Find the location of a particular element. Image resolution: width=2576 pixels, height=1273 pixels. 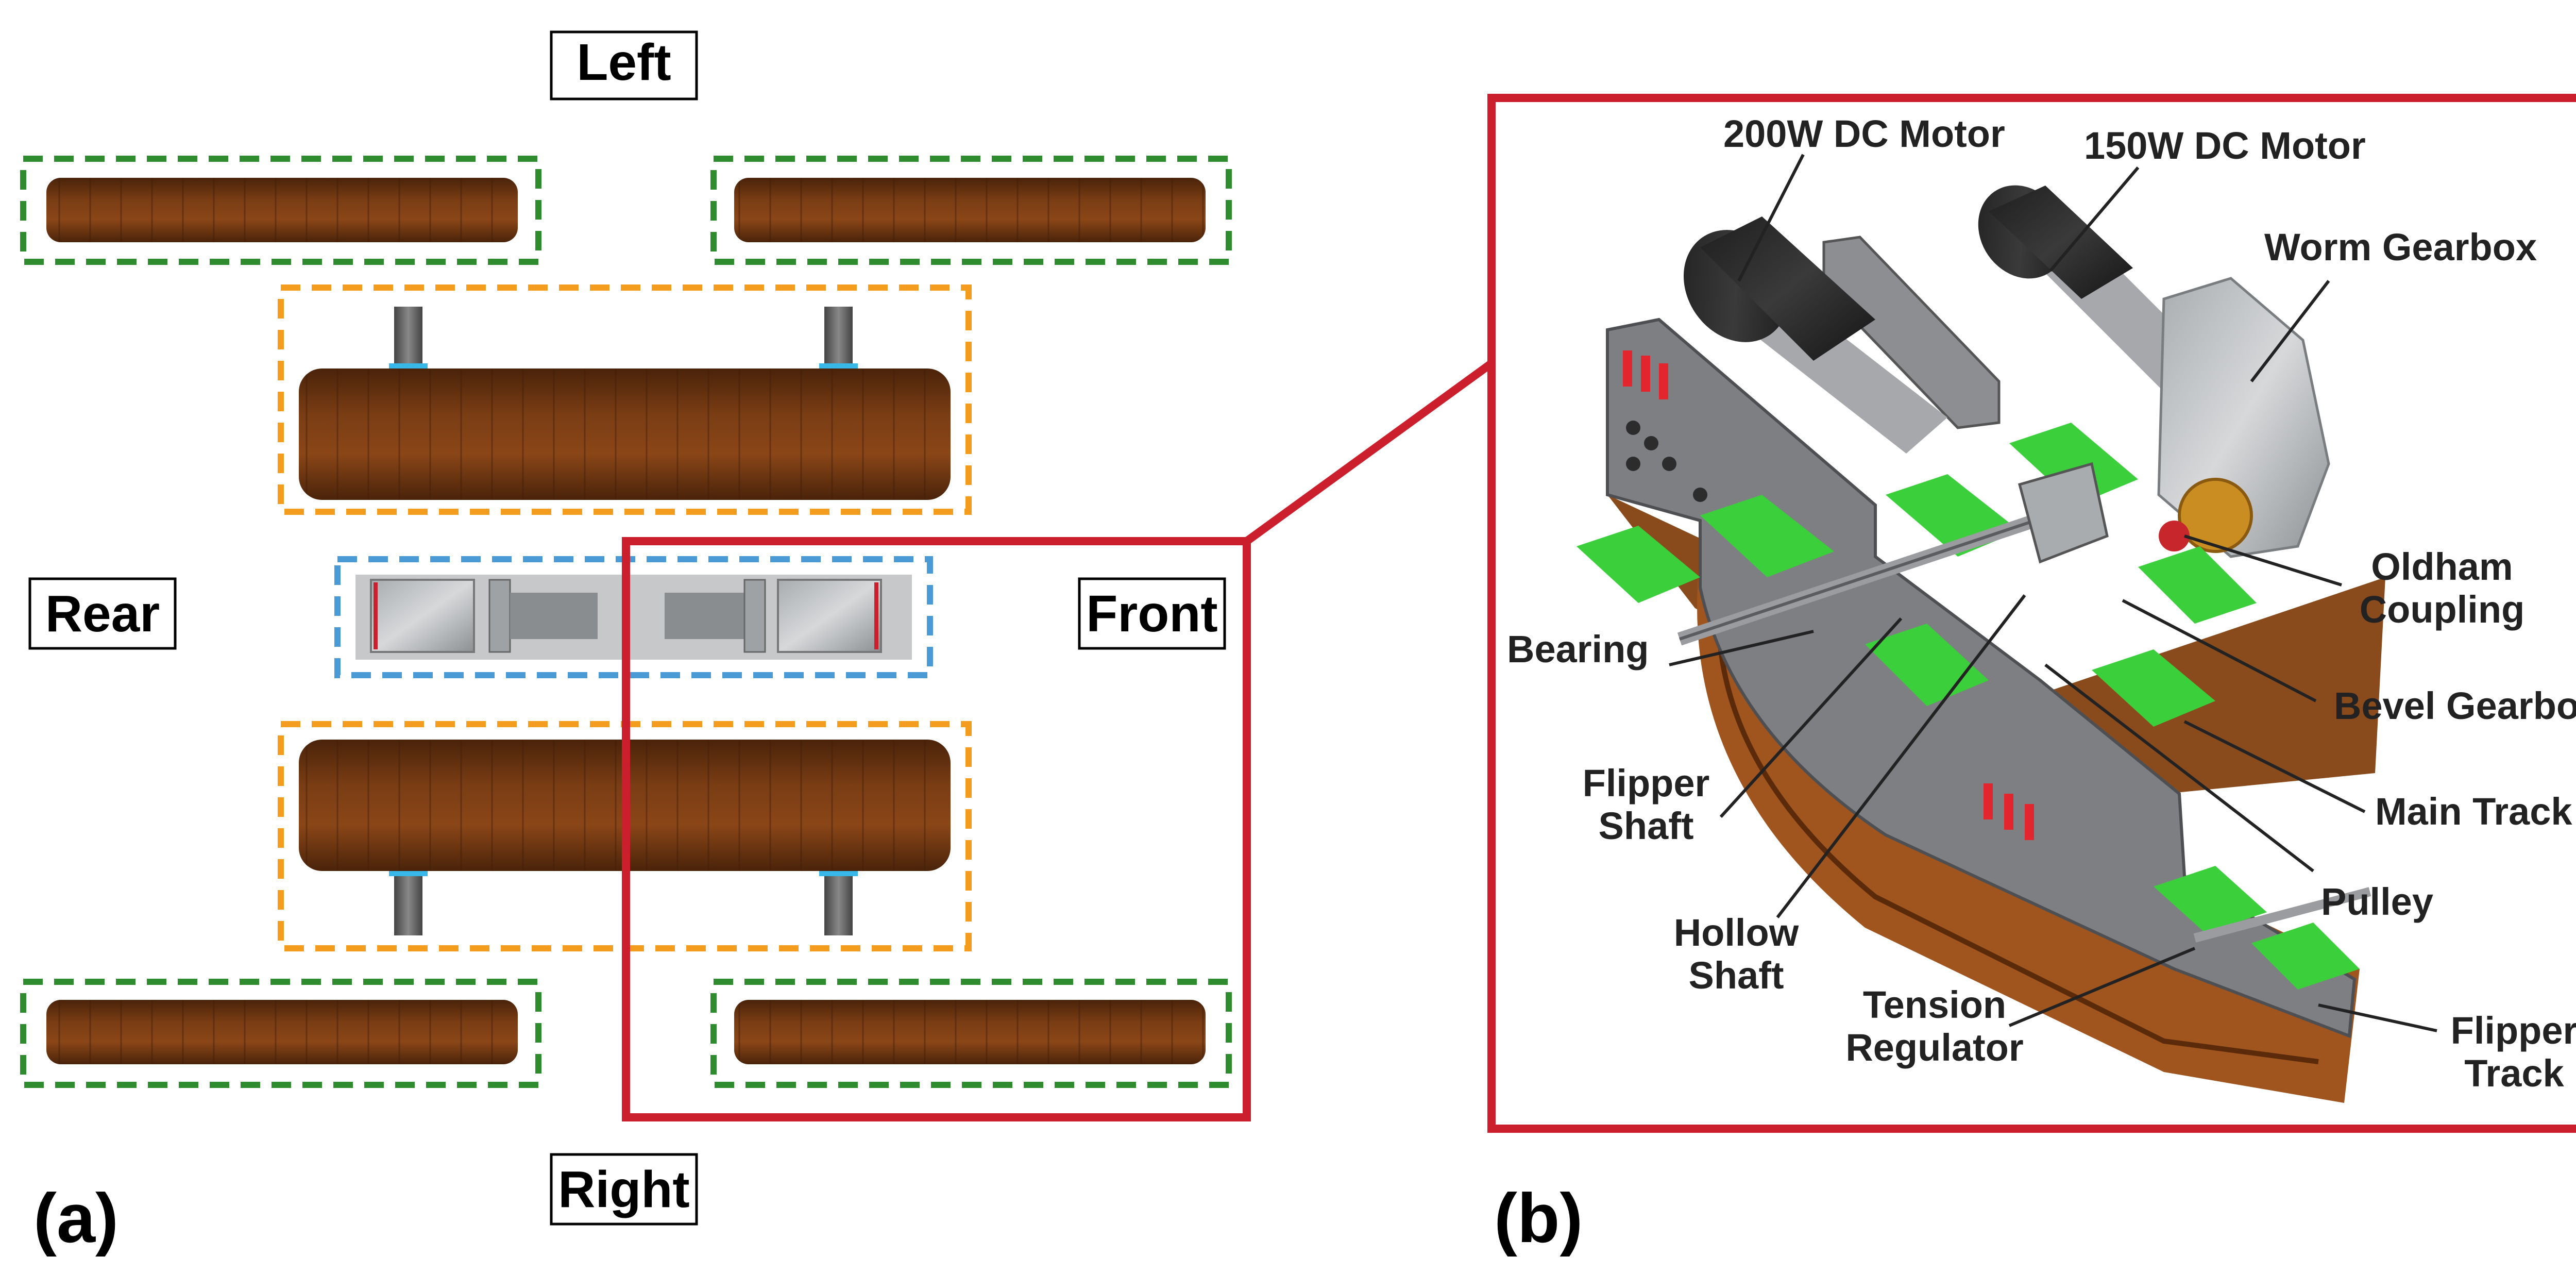

label-right-text: Right is located at coordinates (623, 1189).